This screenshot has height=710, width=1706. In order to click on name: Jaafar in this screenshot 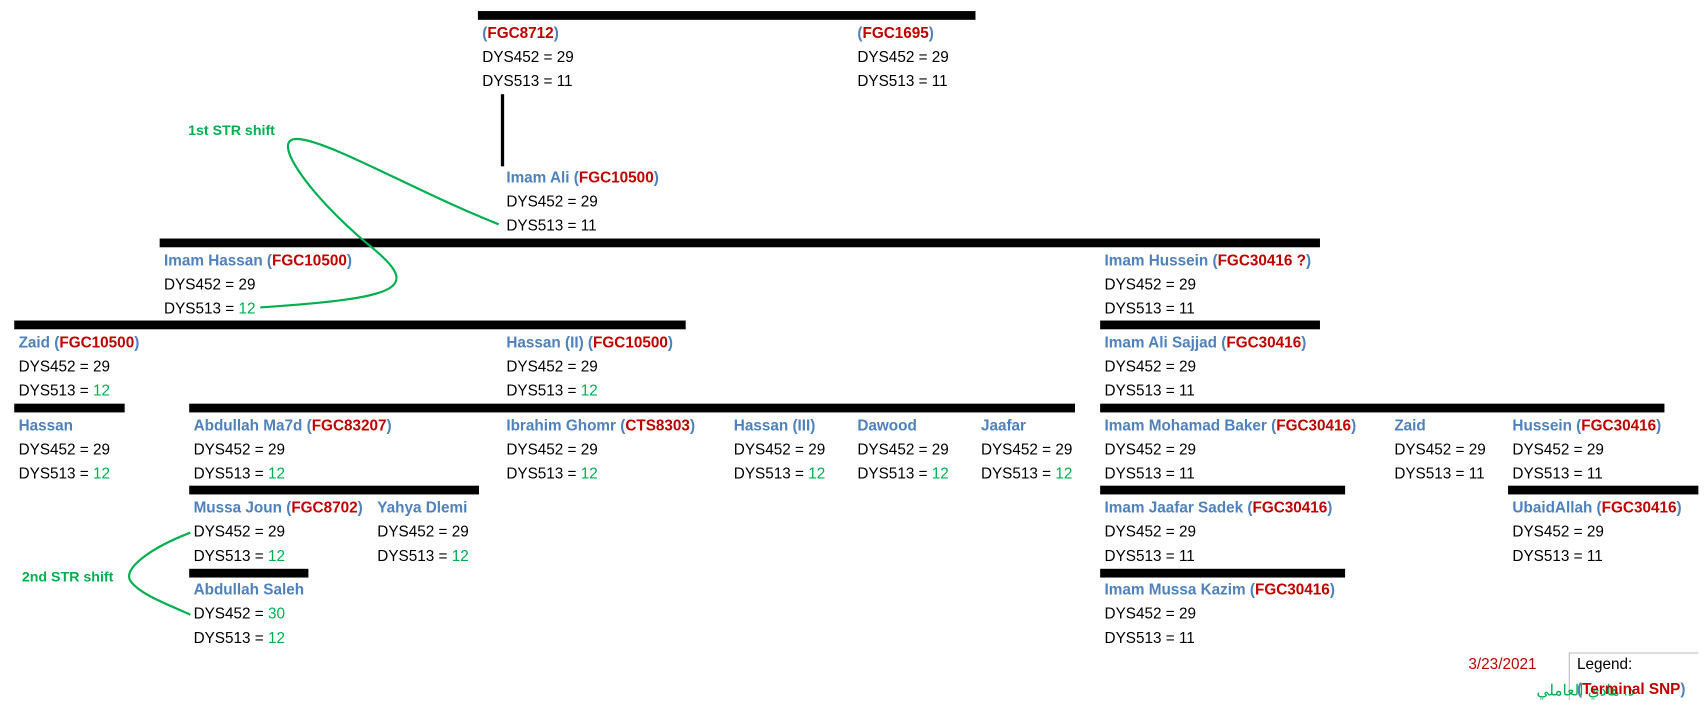, I will do `click(1003, 426)`.